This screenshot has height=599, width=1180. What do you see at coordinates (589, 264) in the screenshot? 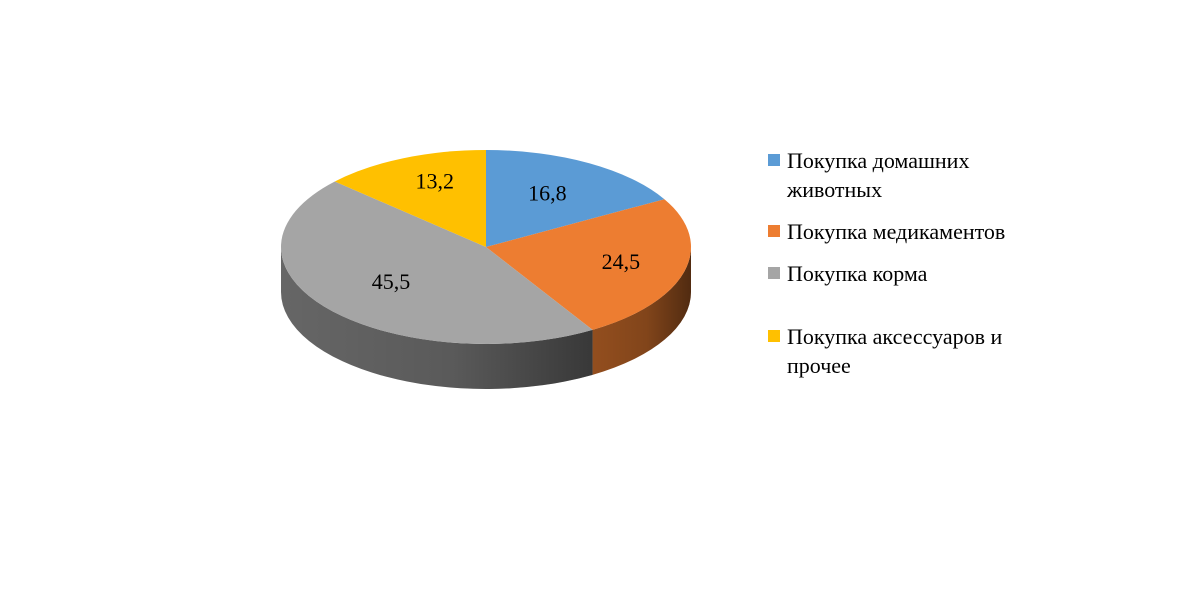
I see `pie-slice-medicine` at bounding box center [589, 264].